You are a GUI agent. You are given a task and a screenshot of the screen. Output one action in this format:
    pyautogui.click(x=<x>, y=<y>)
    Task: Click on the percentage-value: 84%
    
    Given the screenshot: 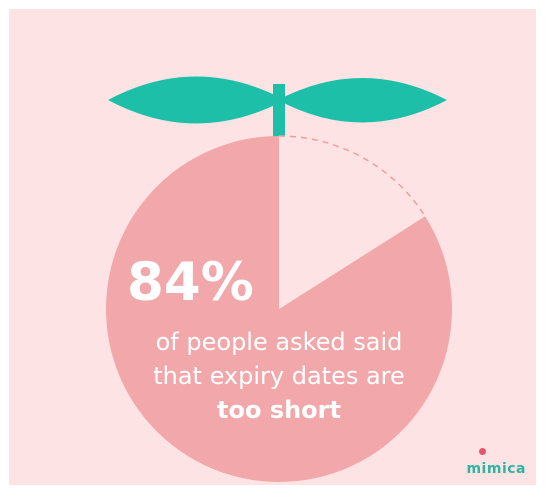 What is the action you would take?
    pyautogui.click(x=190, y=282)
    